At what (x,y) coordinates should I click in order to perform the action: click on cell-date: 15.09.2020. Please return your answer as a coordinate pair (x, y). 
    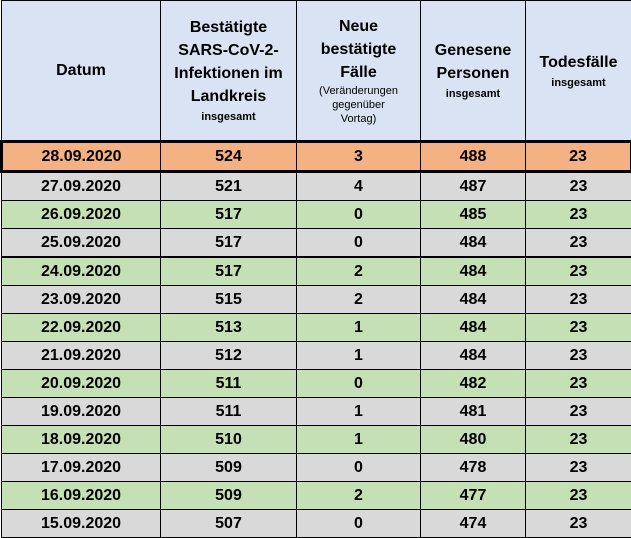
    Looking at the image, I should click on (81, 523).